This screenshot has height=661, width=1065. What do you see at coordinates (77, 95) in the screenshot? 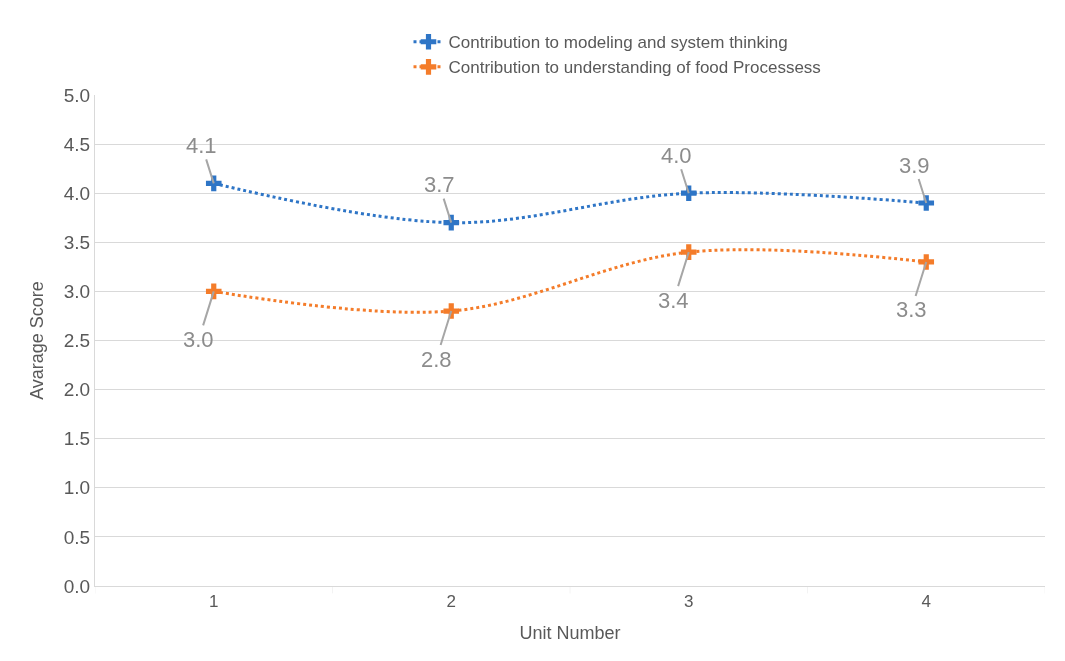
I see `text: 5.0` at bounding box center [77, 95].